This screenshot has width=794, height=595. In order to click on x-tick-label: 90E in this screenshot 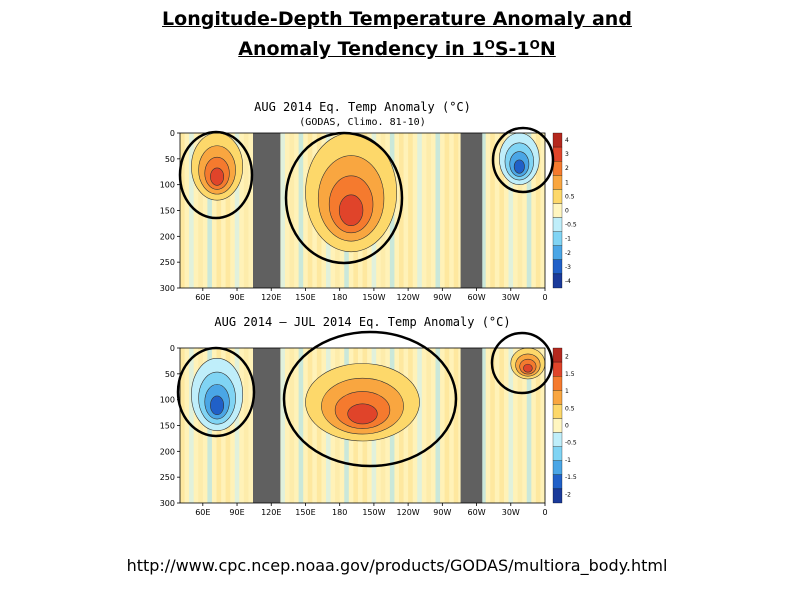, I will do `click(236, 512)`.